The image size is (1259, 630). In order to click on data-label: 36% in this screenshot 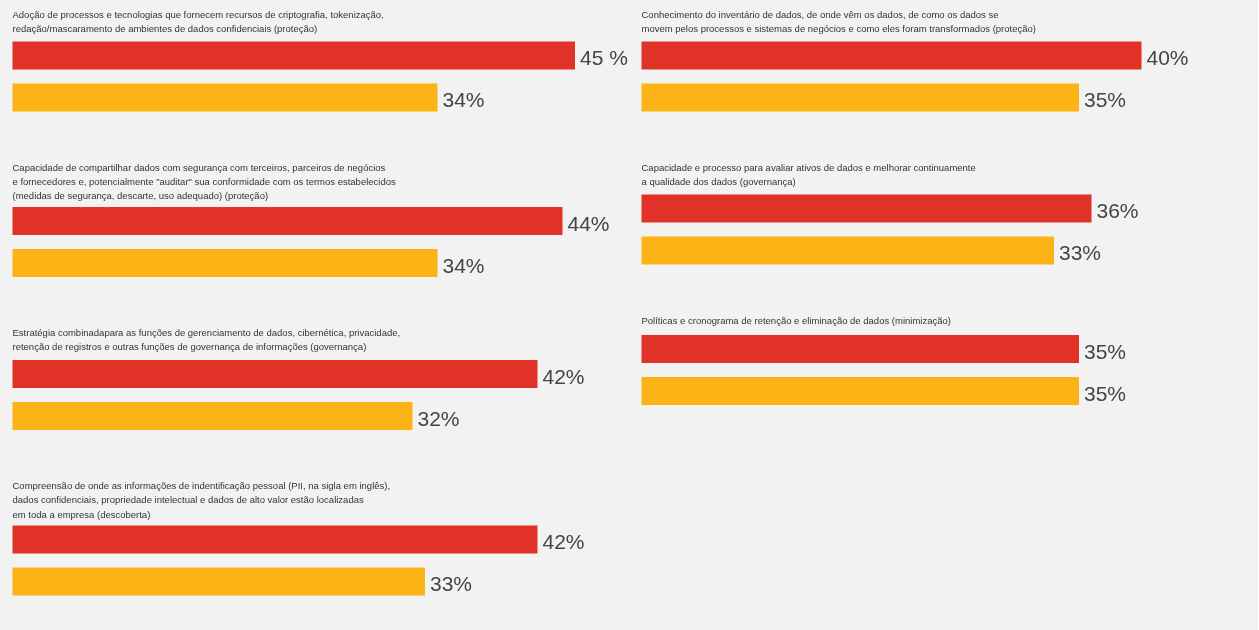, I will do `click(1117, 210)`.